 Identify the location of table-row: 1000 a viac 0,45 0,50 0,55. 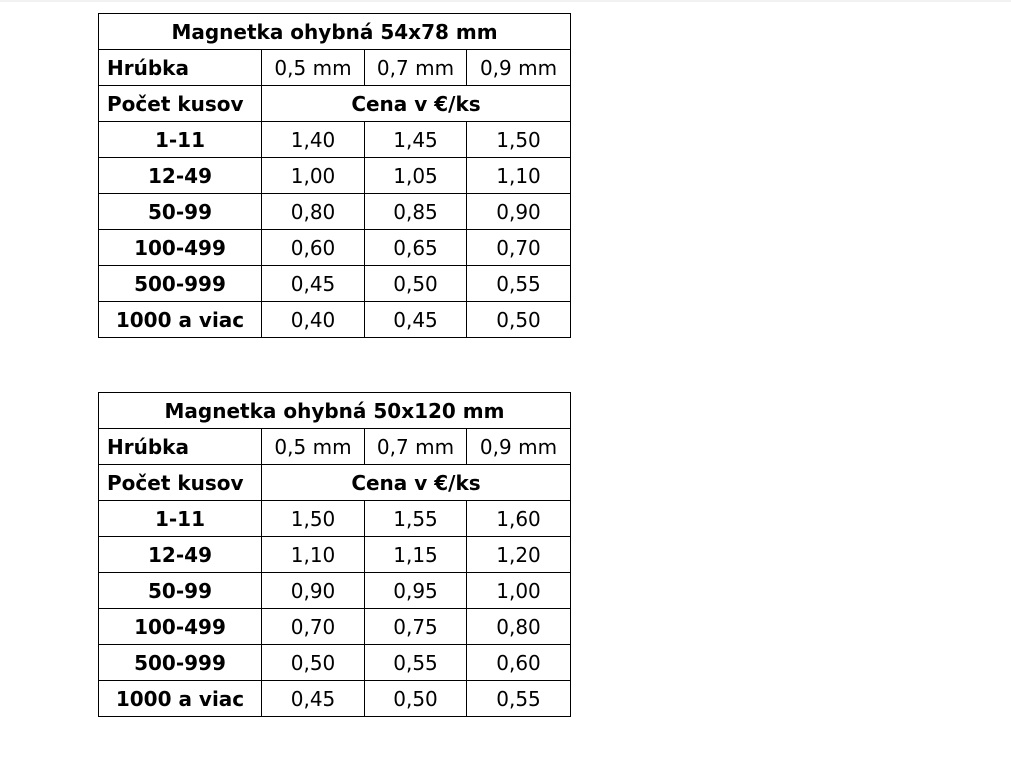
(334, 698).